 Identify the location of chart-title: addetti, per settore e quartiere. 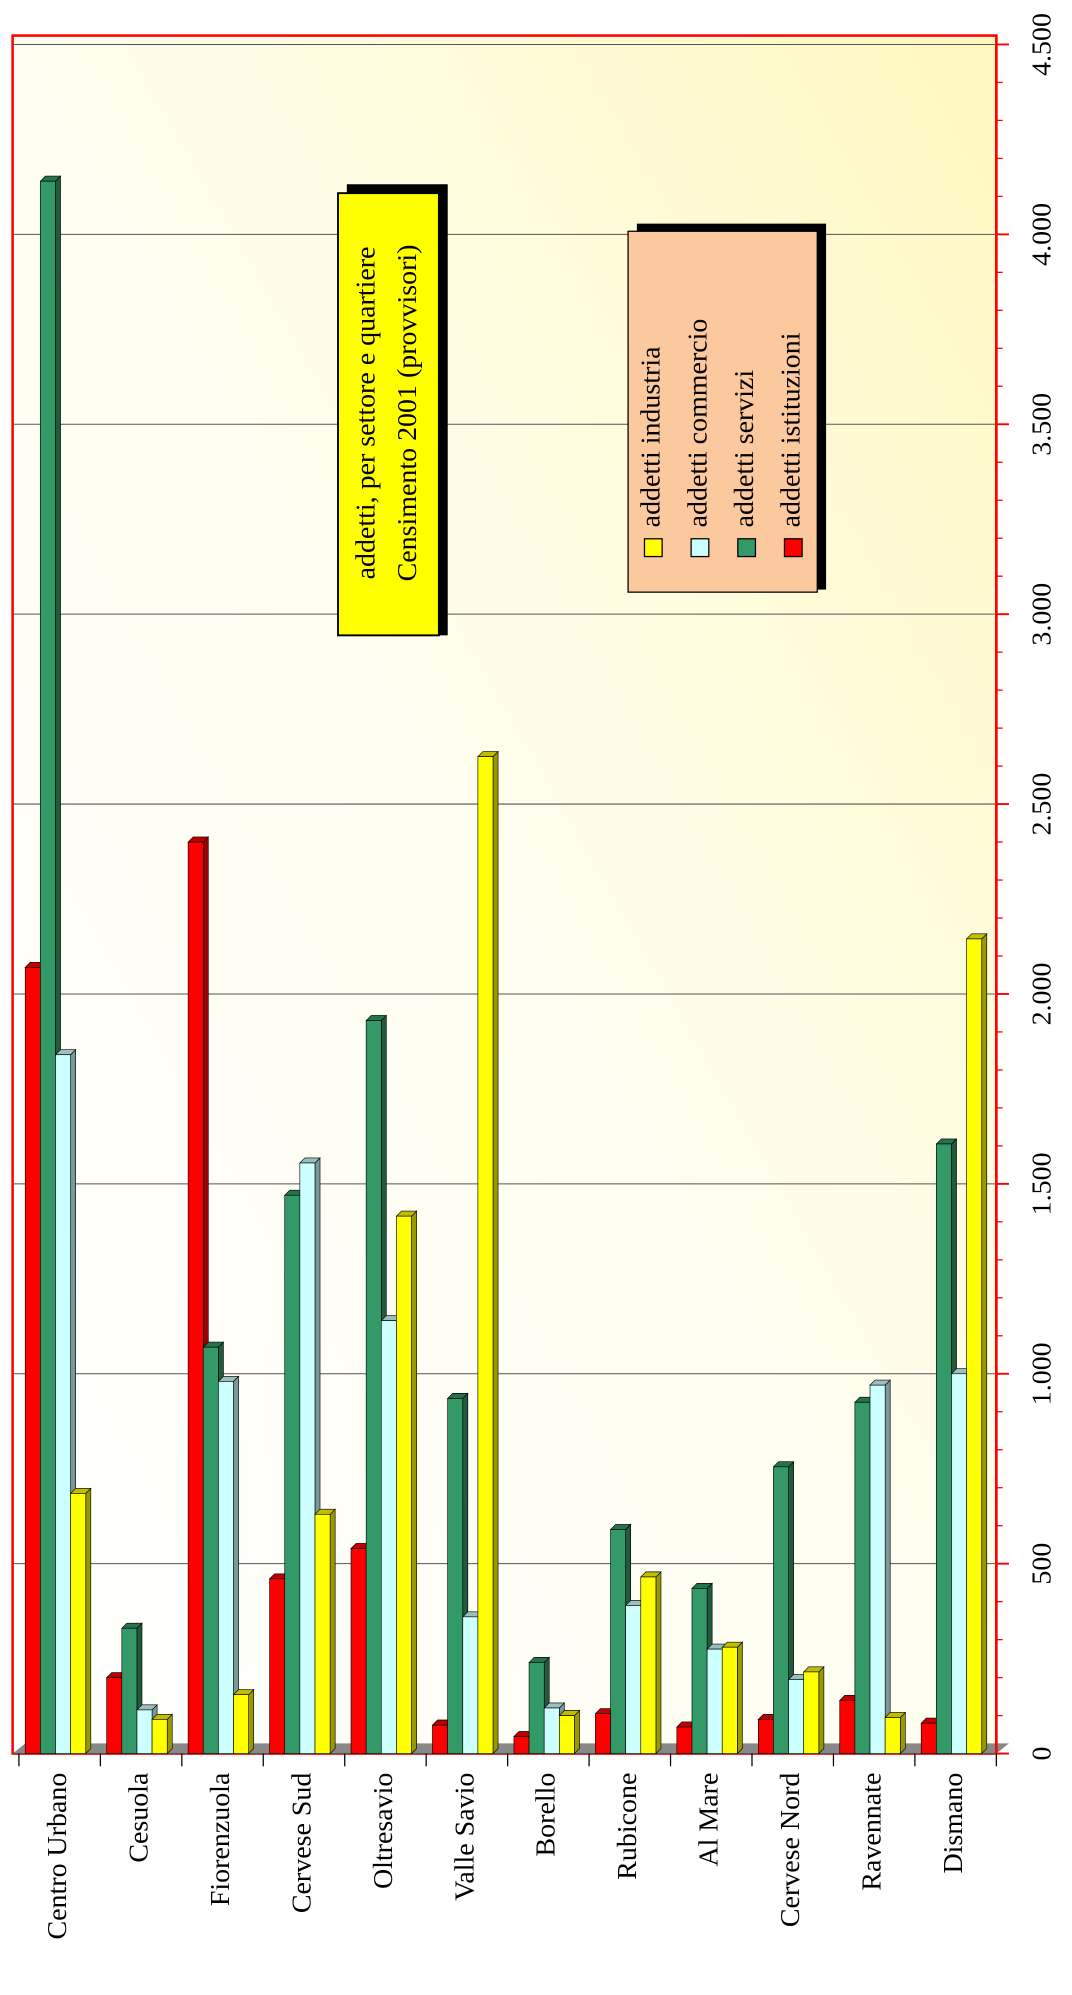
(366, 413).